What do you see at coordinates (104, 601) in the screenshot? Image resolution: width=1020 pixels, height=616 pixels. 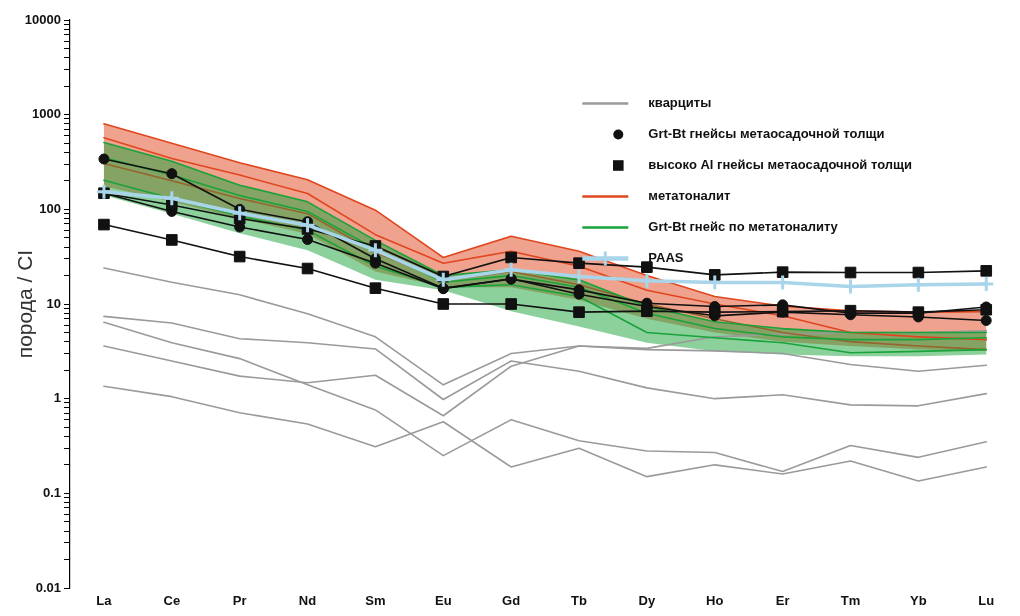 I see `x-tick-label: La` at bounding box center [104, 601].